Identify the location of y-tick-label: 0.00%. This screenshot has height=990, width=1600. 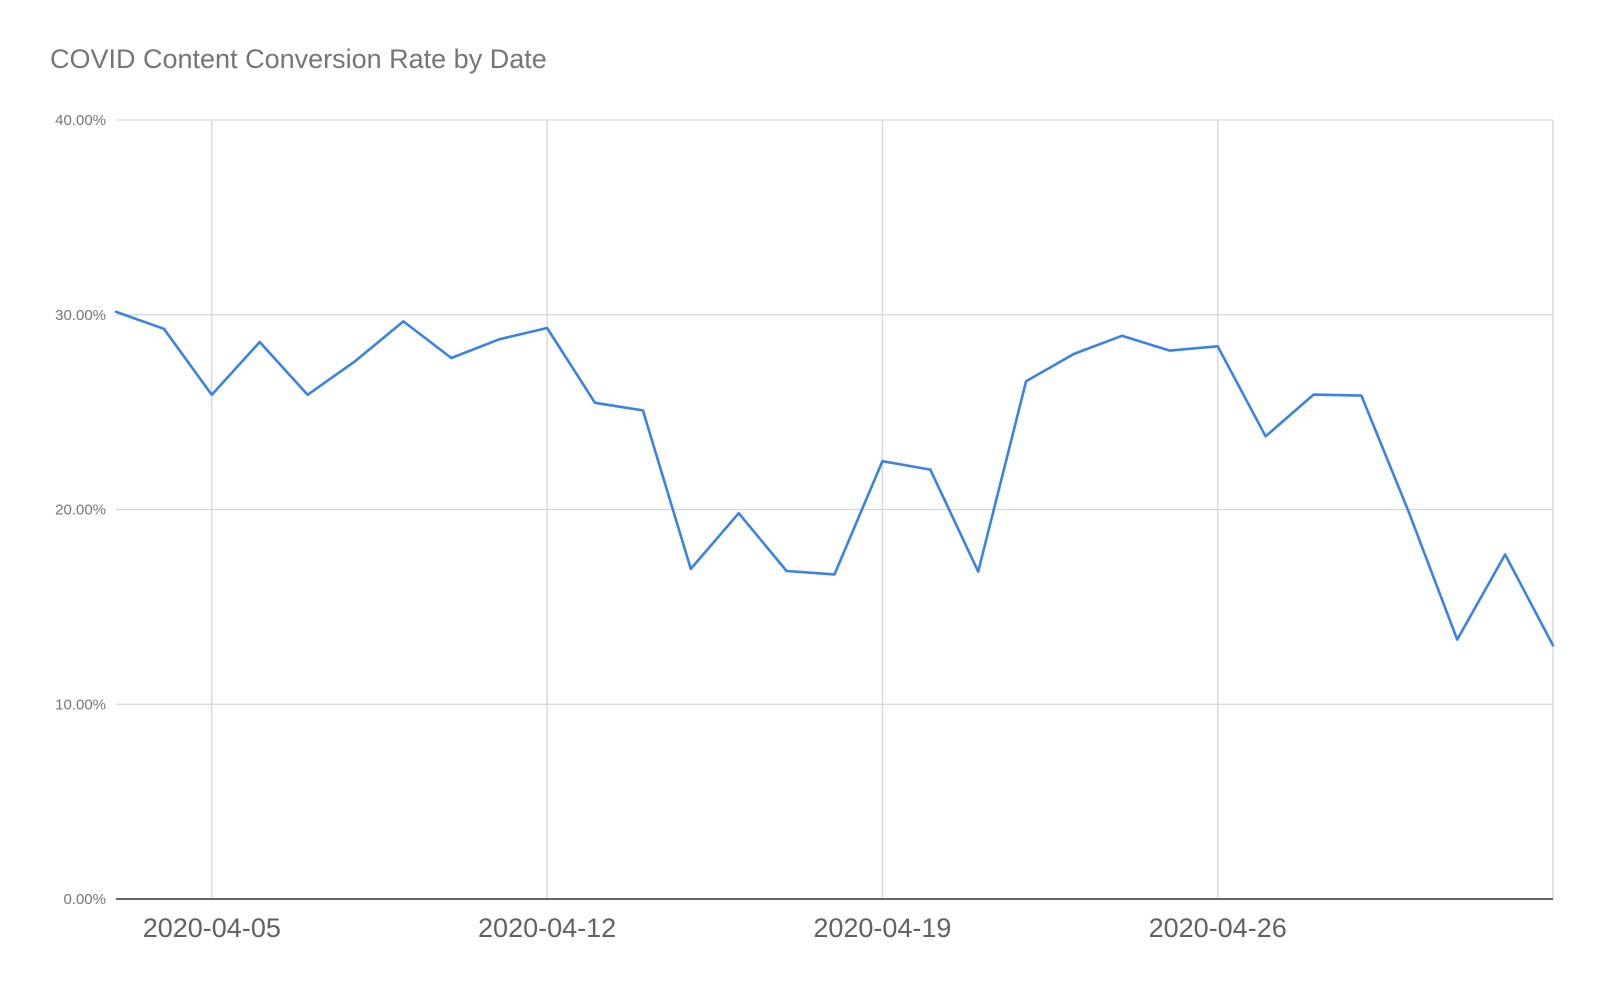
(84, 899).